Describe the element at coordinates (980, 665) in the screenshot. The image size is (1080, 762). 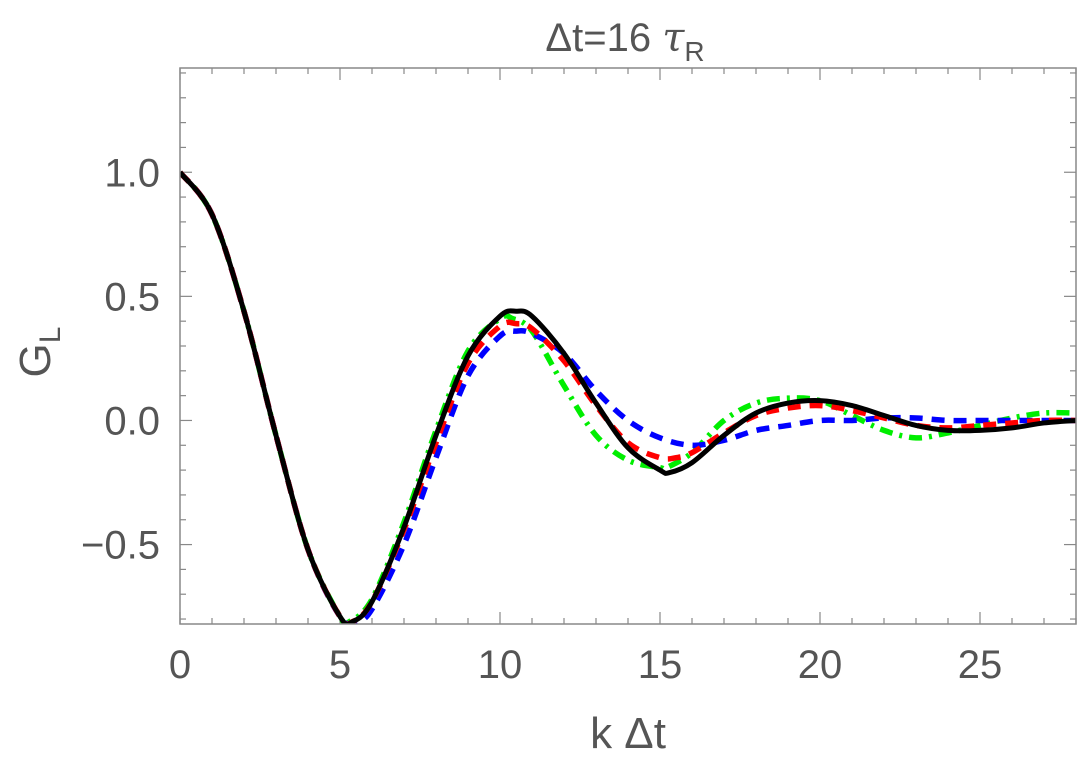
I see `x-tick-label: 25` at that location.